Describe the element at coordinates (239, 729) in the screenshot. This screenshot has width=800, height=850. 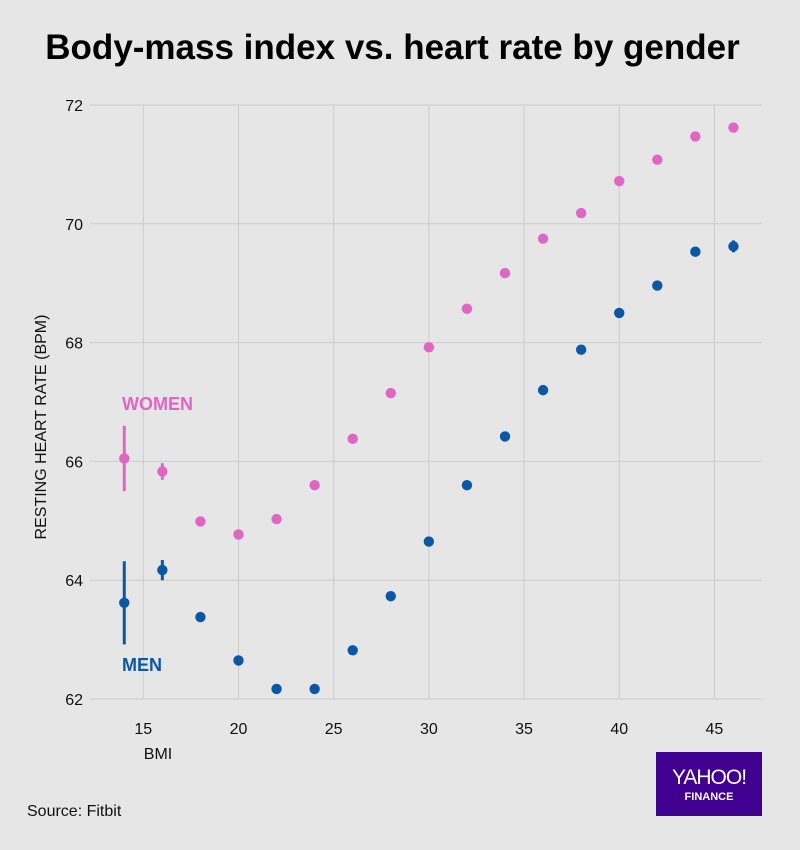
I see `x-tick-label-20: 20` at that location.